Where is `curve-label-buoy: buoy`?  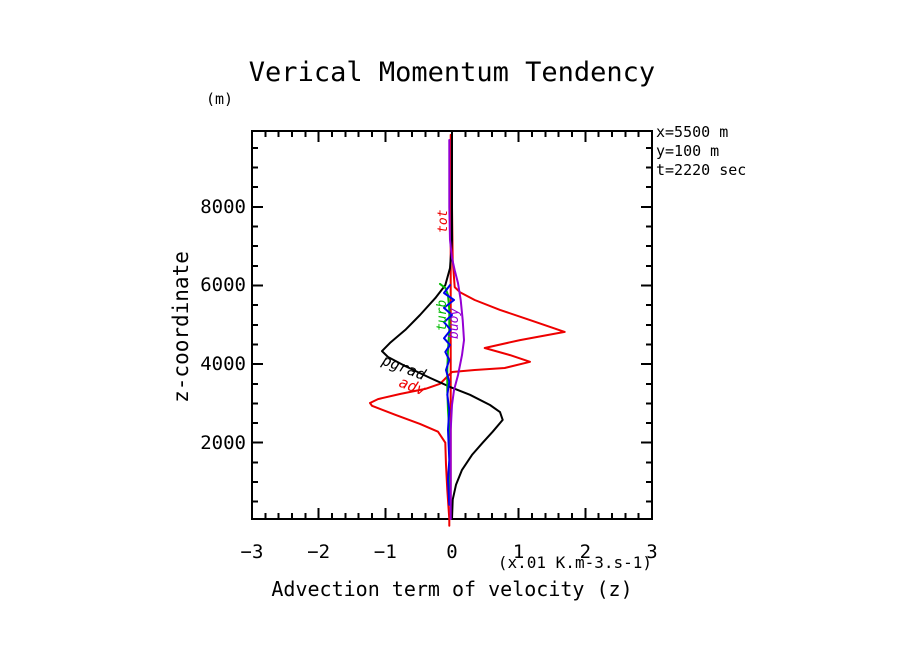
curve-label-buoy: buoy is located at coordinates (454, 323).